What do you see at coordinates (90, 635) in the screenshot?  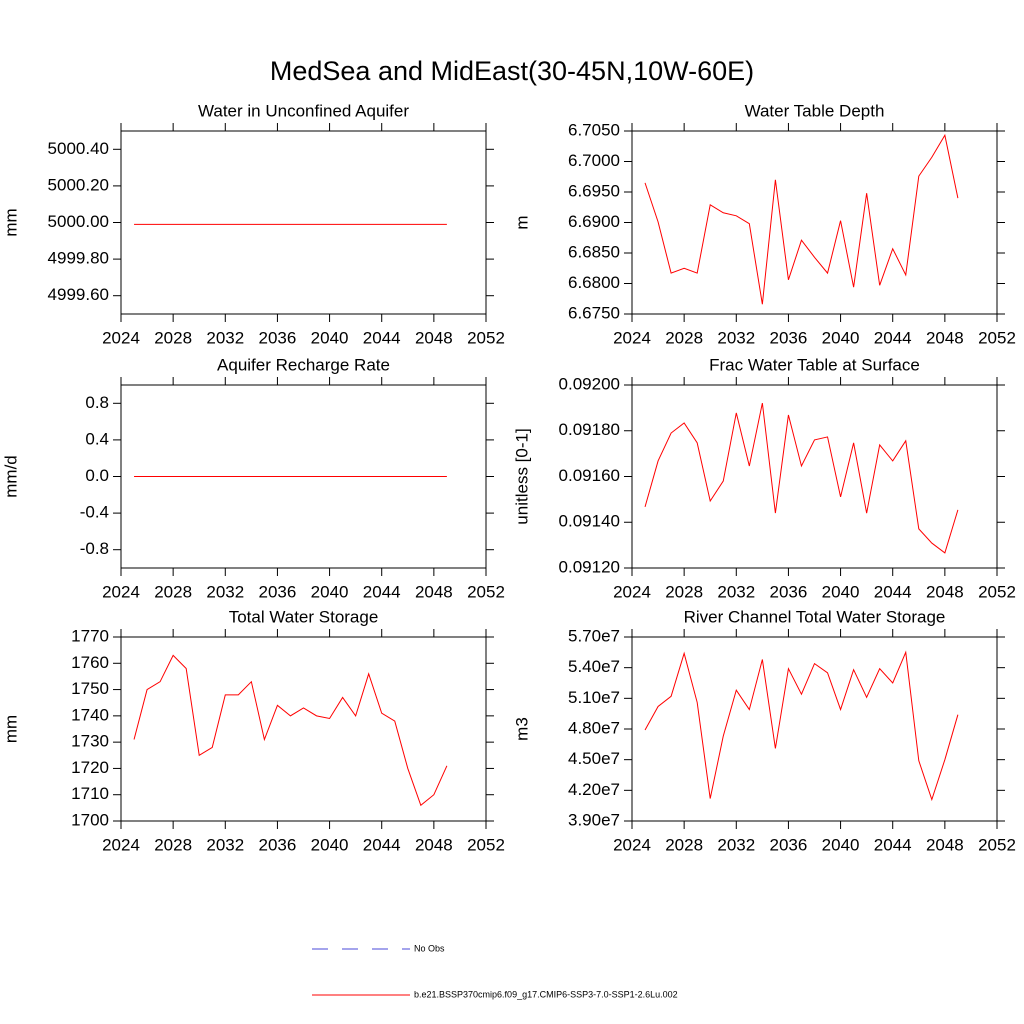 I see `y-tick-label: 1770` at bounding box center [90, 635].